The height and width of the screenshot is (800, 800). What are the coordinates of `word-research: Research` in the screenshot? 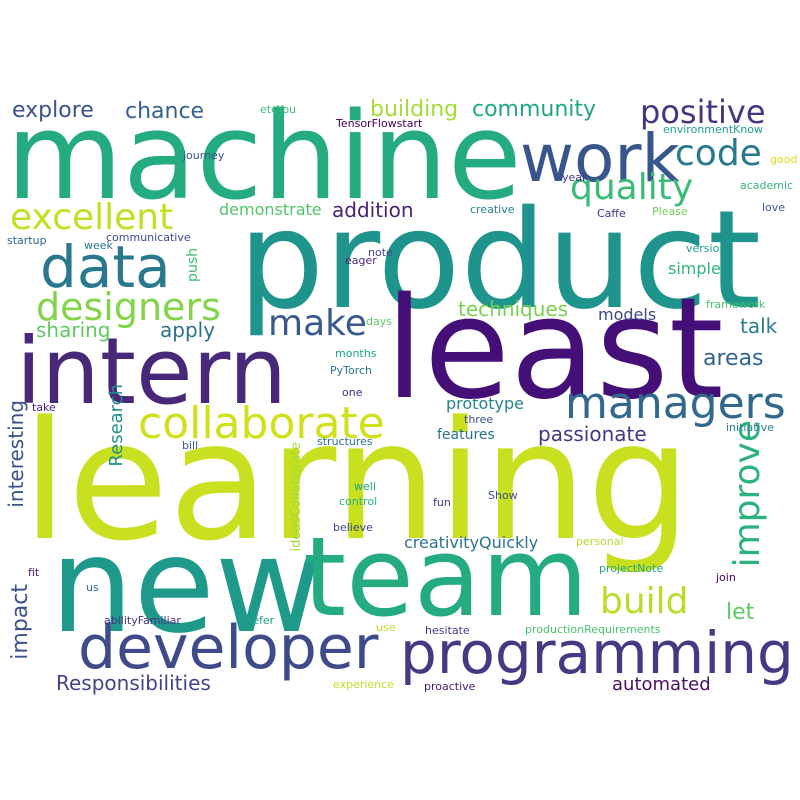 It's located at (116, 425).